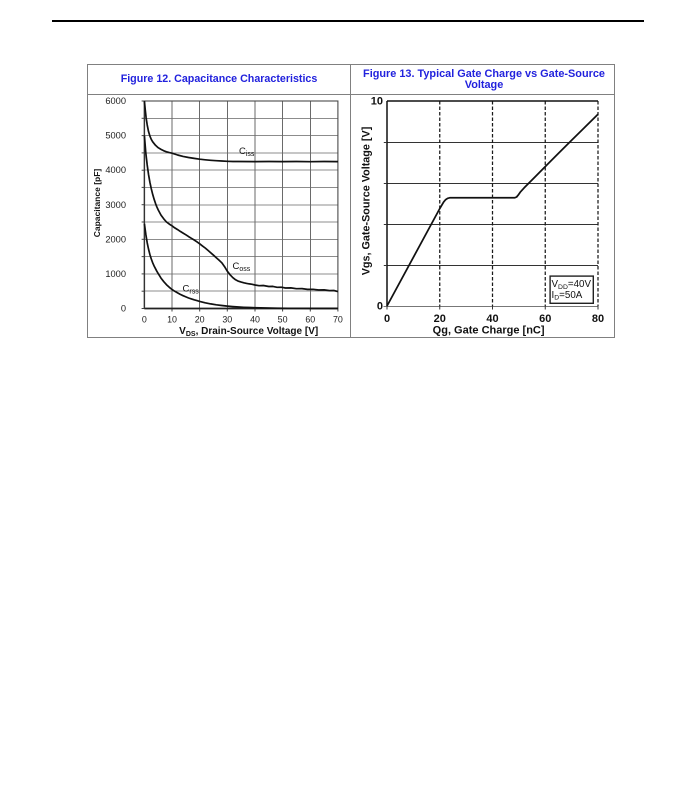 This screenshot has height=811, width=686. I want to click on svg-text: 80, so click(598, 319).